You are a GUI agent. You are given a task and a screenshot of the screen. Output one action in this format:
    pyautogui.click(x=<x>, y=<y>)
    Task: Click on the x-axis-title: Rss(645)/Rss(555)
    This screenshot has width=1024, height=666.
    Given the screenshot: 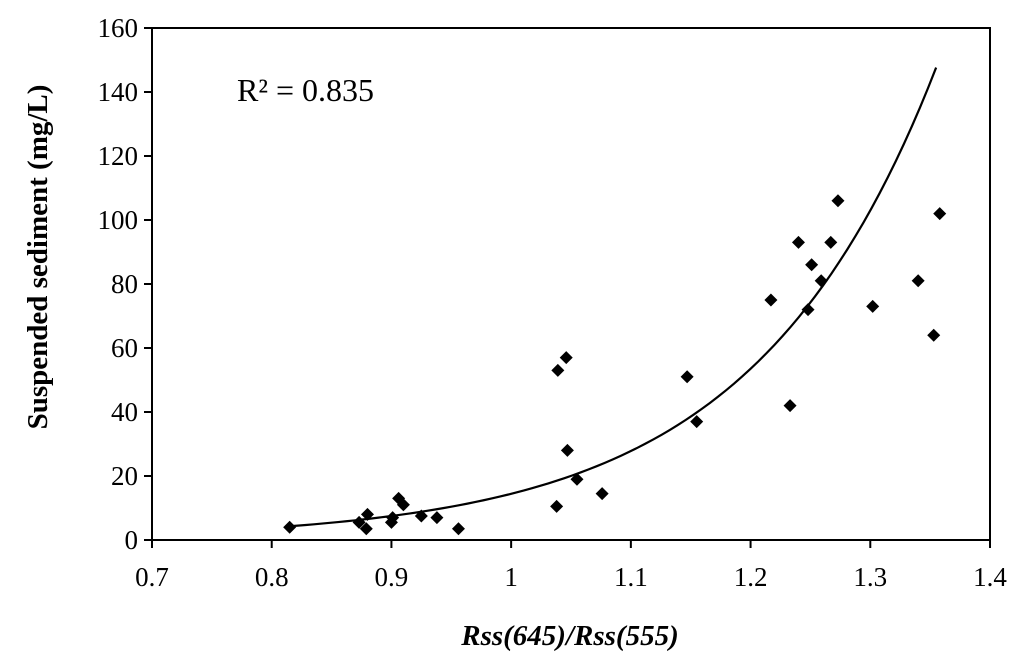 What is the action you would take?
    pyautogui.click(x=569, y=636)
    